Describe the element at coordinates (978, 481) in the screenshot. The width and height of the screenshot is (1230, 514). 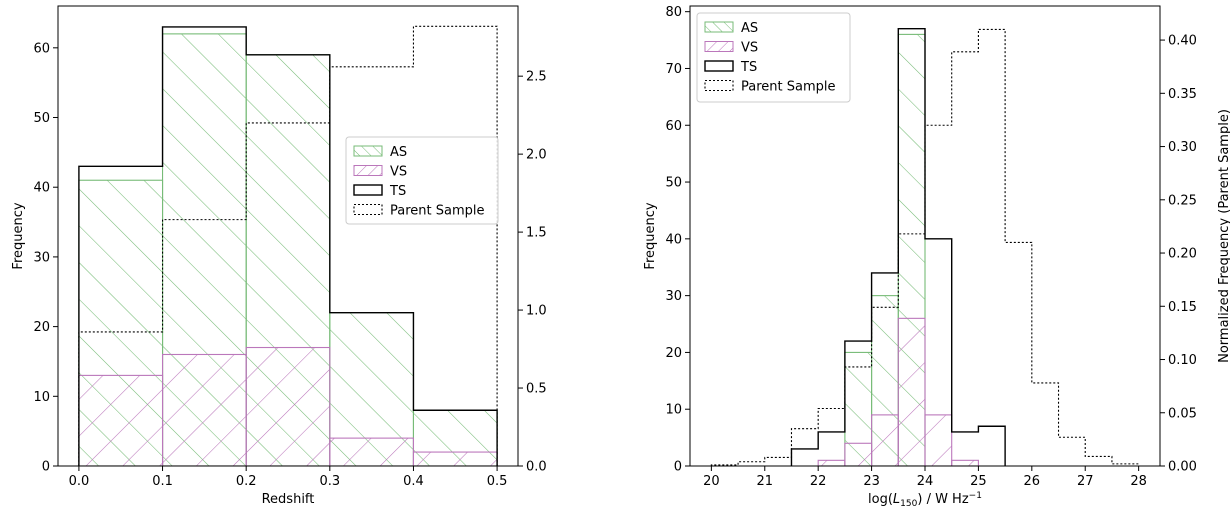
I see `x-tick-label: 25` at that location.